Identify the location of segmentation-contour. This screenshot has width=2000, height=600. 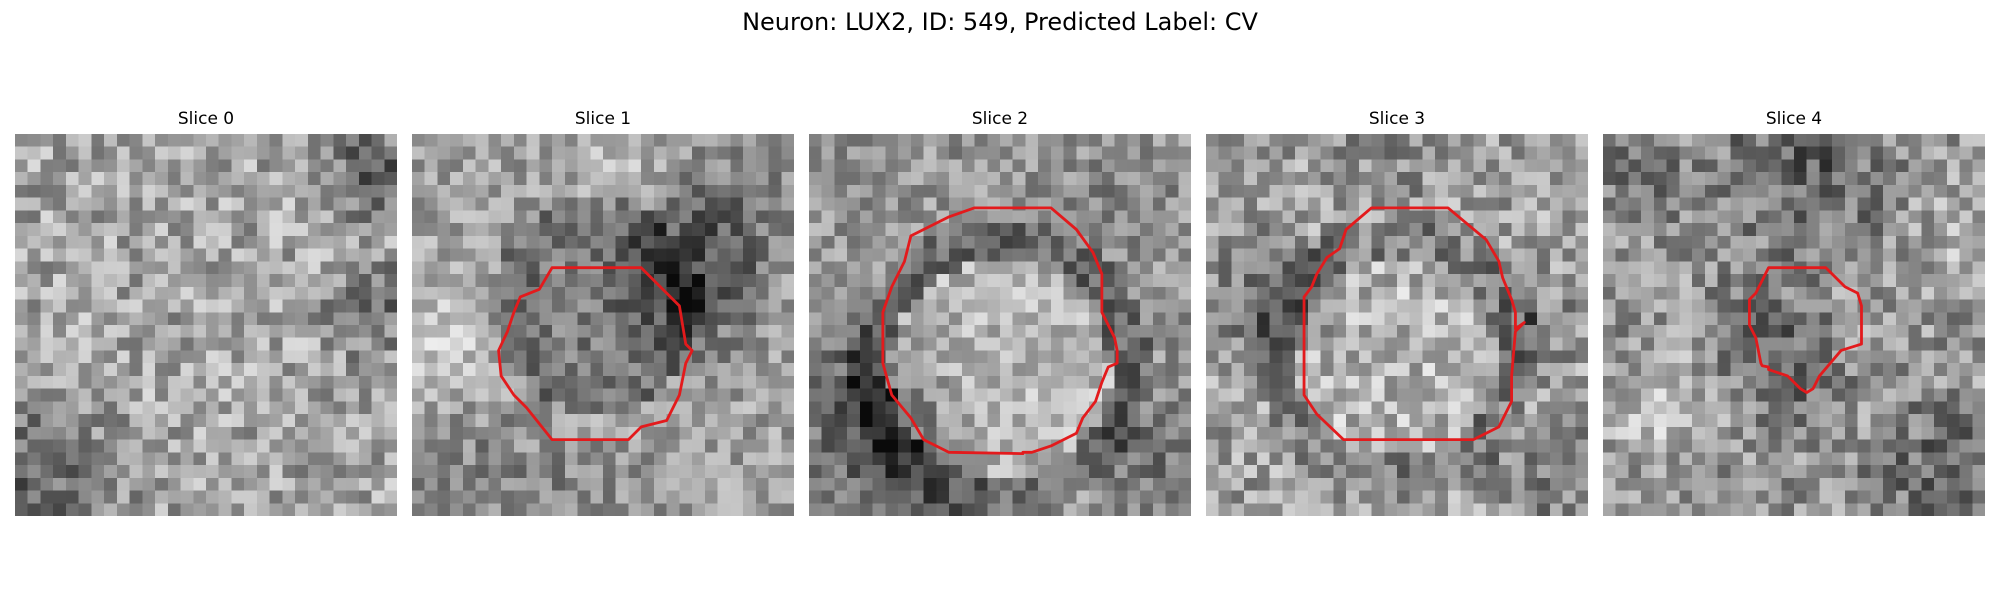
(595, 354).